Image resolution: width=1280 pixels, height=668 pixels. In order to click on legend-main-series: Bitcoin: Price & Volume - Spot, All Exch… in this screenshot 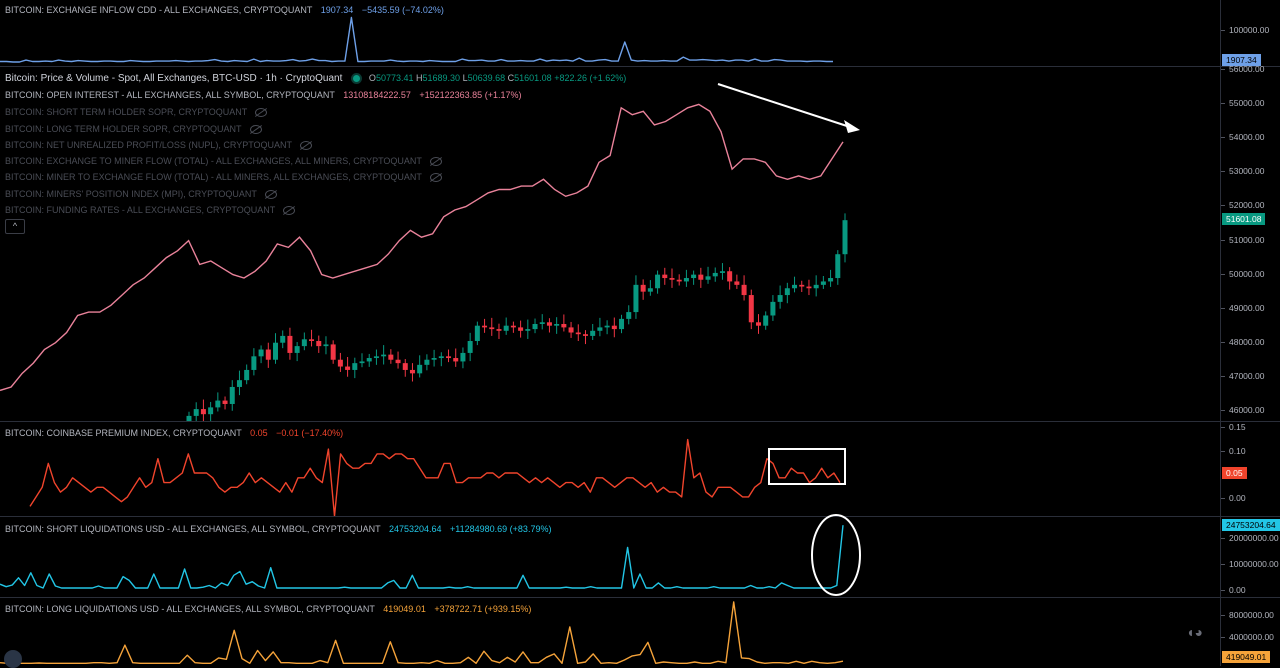, I will do `click(315, 78)`.